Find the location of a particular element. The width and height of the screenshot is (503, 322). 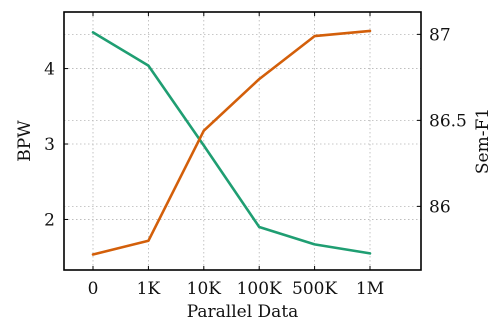

y-right-tick-label: 87 is located at coordinates (440, 35).